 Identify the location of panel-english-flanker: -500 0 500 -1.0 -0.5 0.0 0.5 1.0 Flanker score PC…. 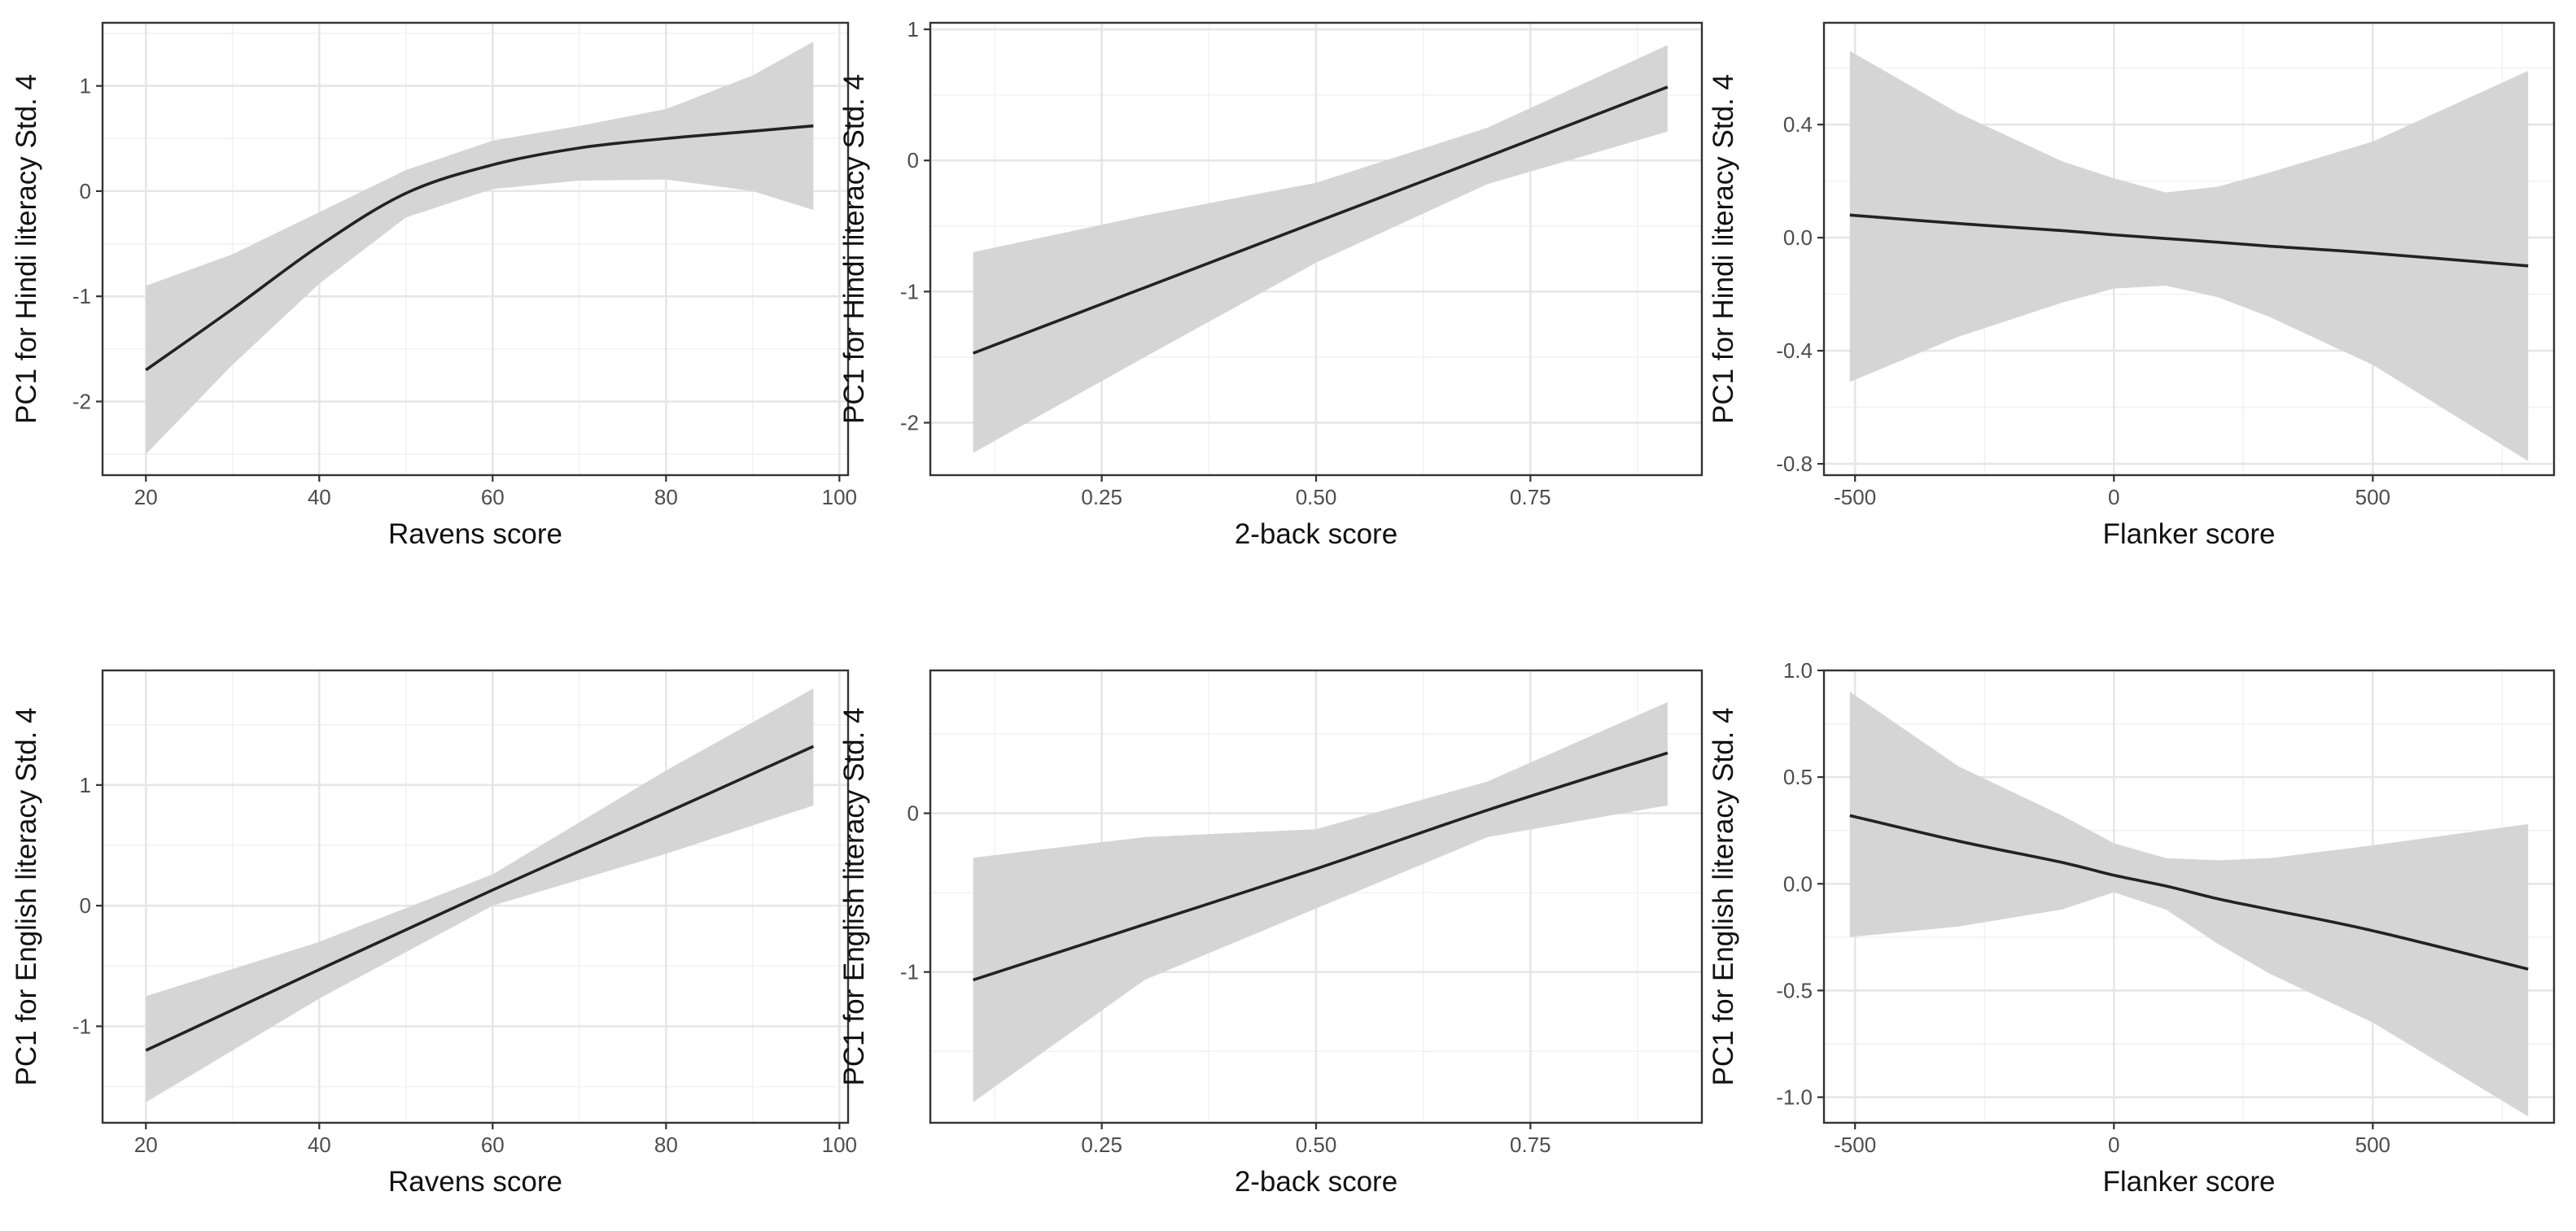
(2132, 928).